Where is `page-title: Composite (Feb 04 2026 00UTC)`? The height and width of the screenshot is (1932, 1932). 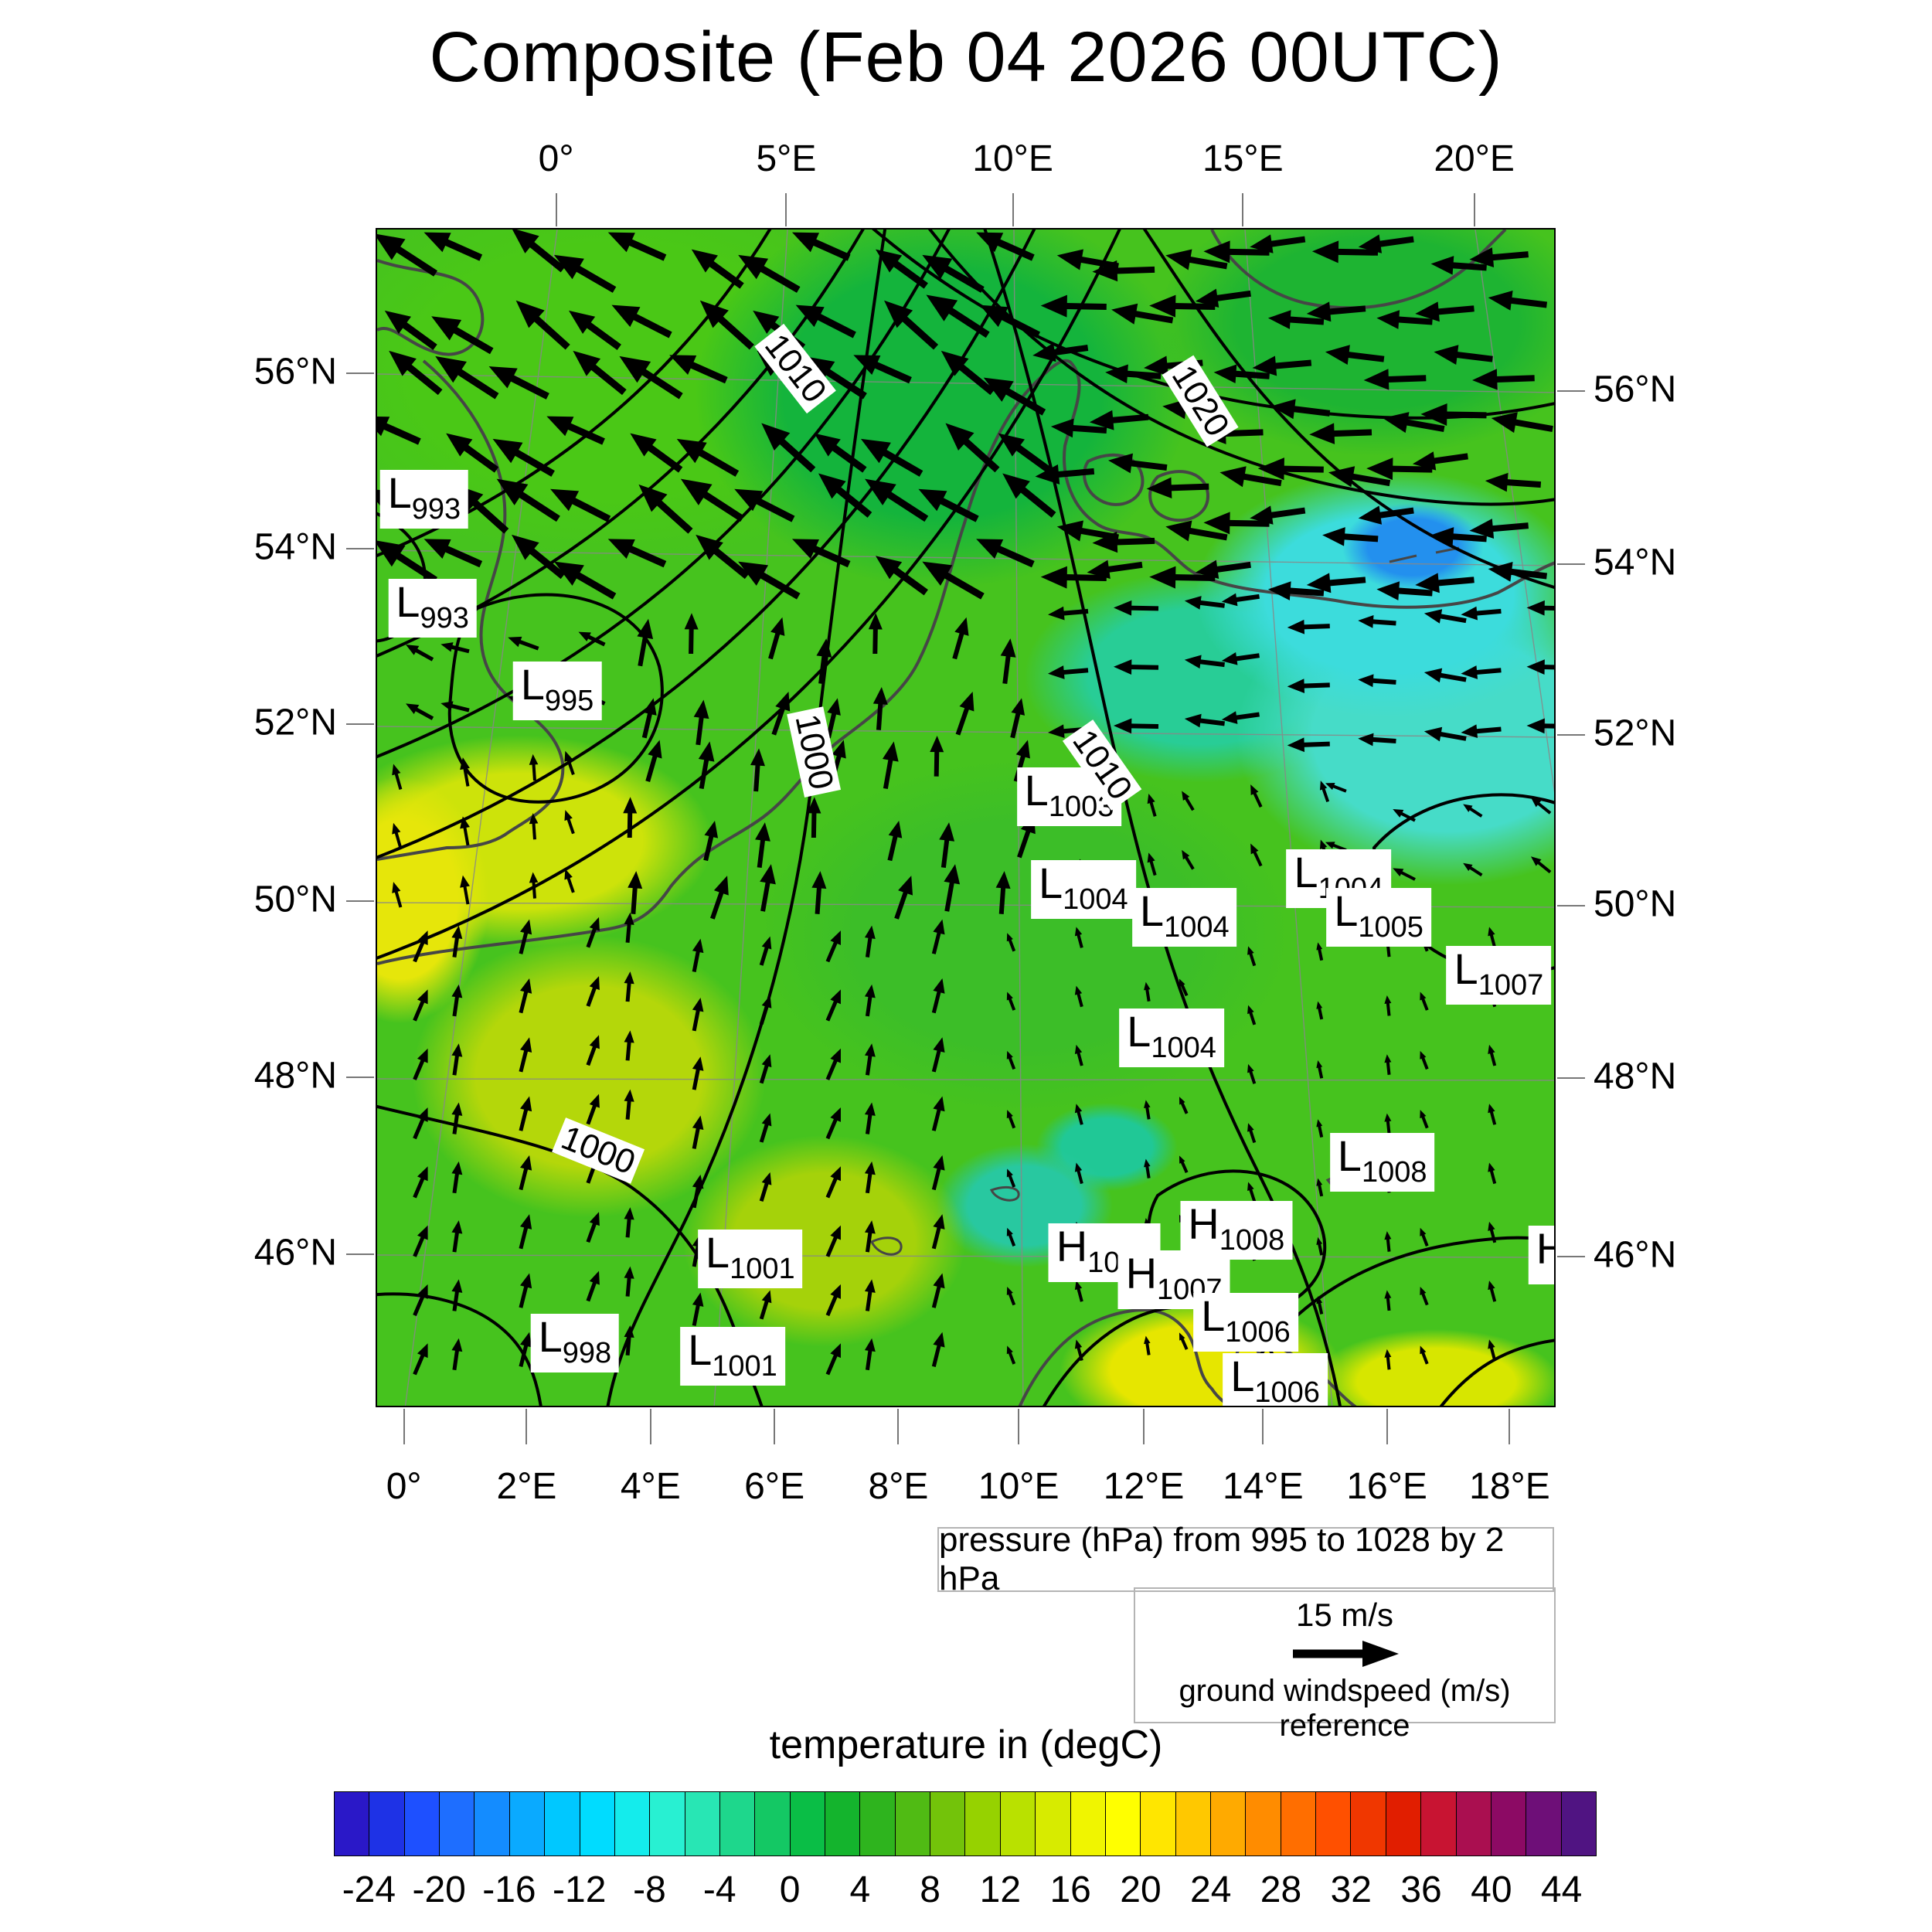
page-title: Composite (Feb 04 2026 00UTC) is located at coordinates (966, 58).